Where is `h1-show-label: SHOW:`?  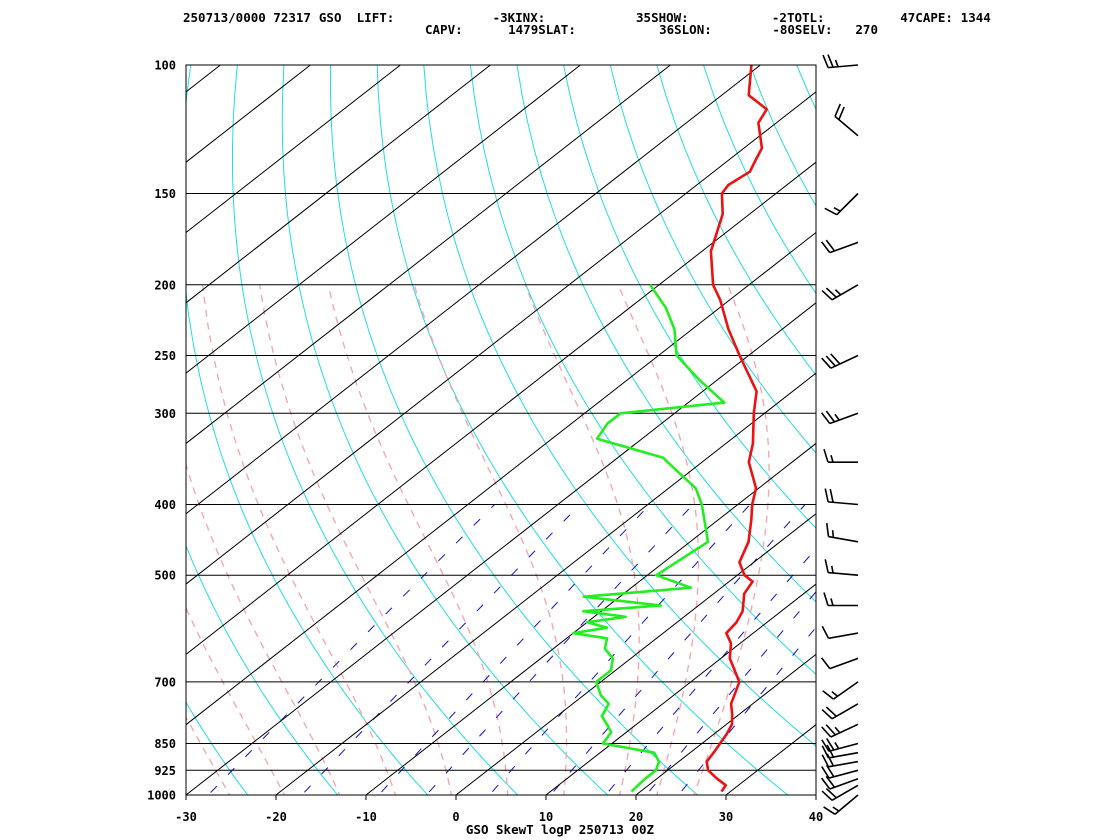
h1-show-label: SHOW: is located at coordinates (670, 17).